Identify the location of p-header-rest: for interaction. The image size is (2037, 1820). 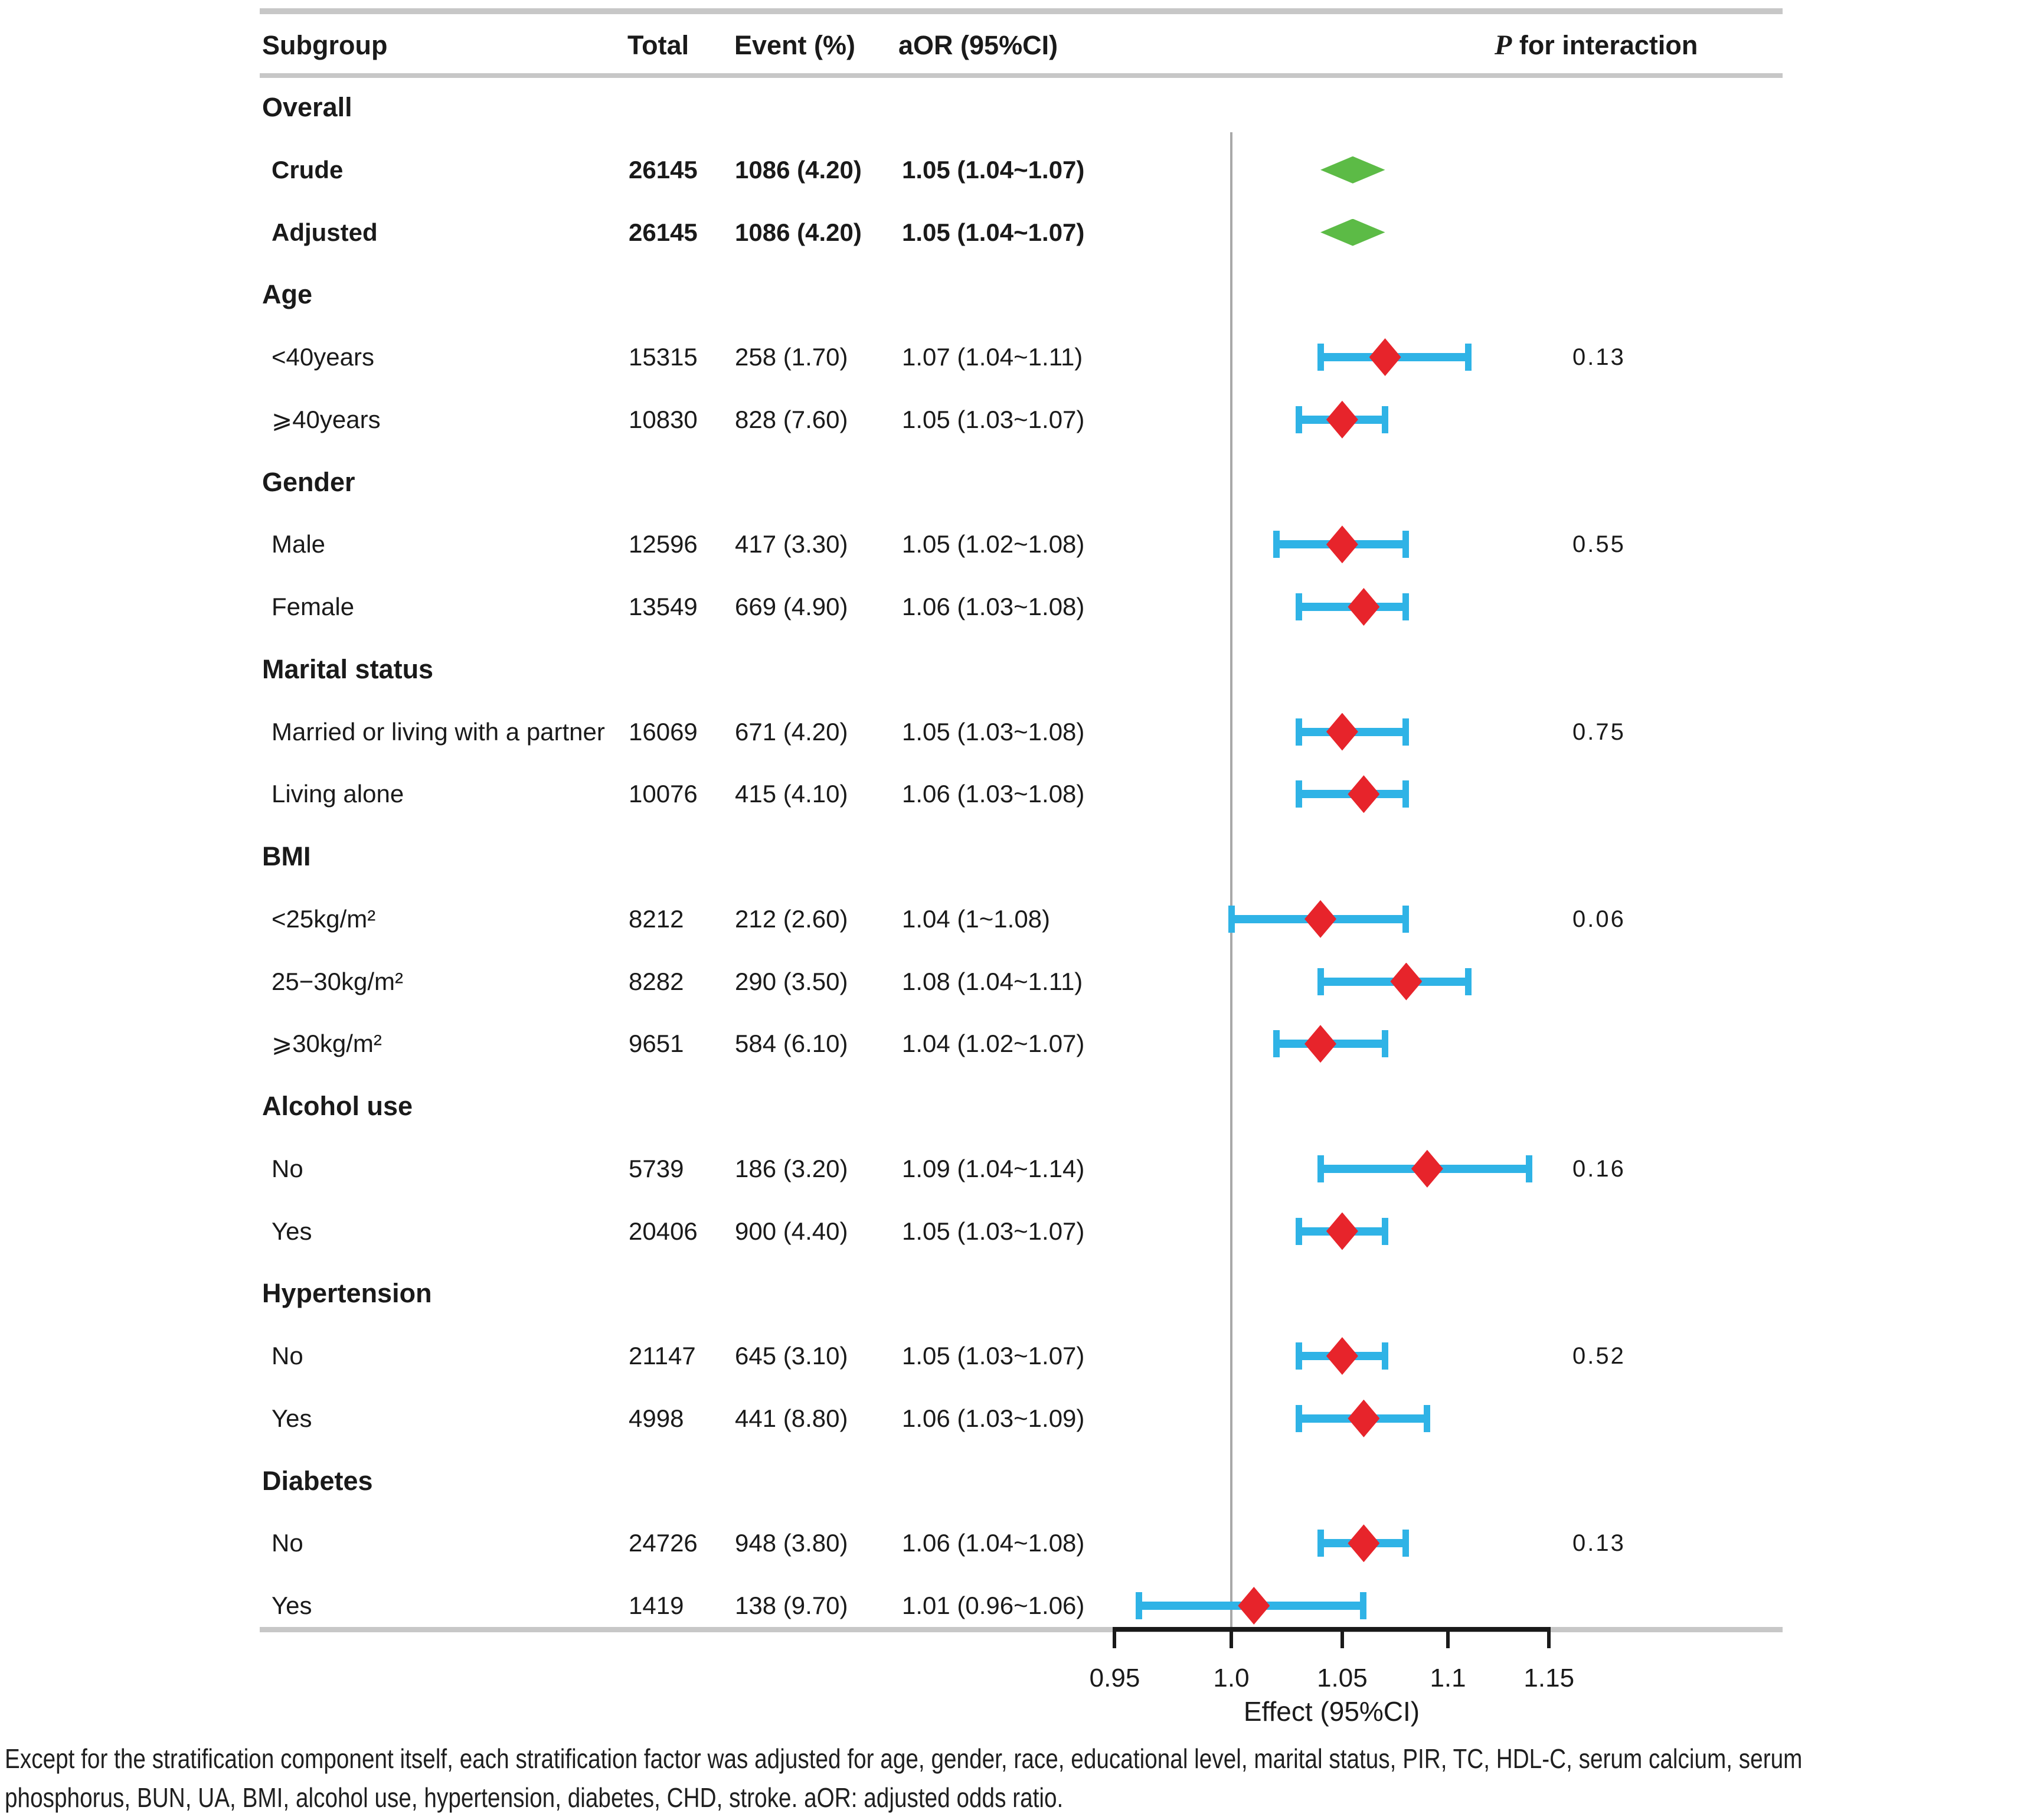
(1605, 45).